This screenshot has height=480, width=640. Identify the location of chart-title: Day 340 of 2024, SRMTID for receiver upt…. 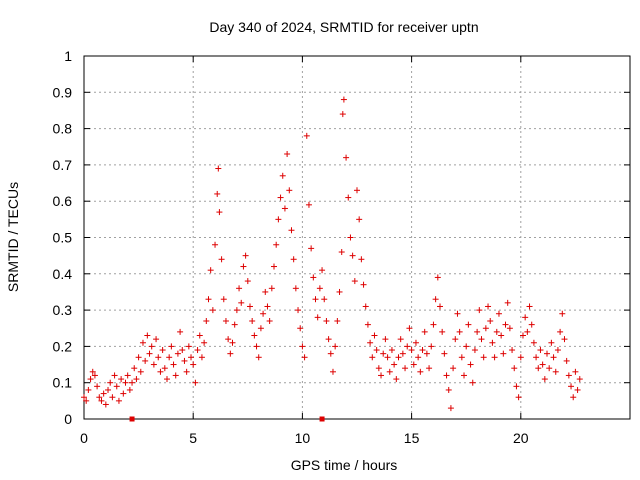
(343, 27).